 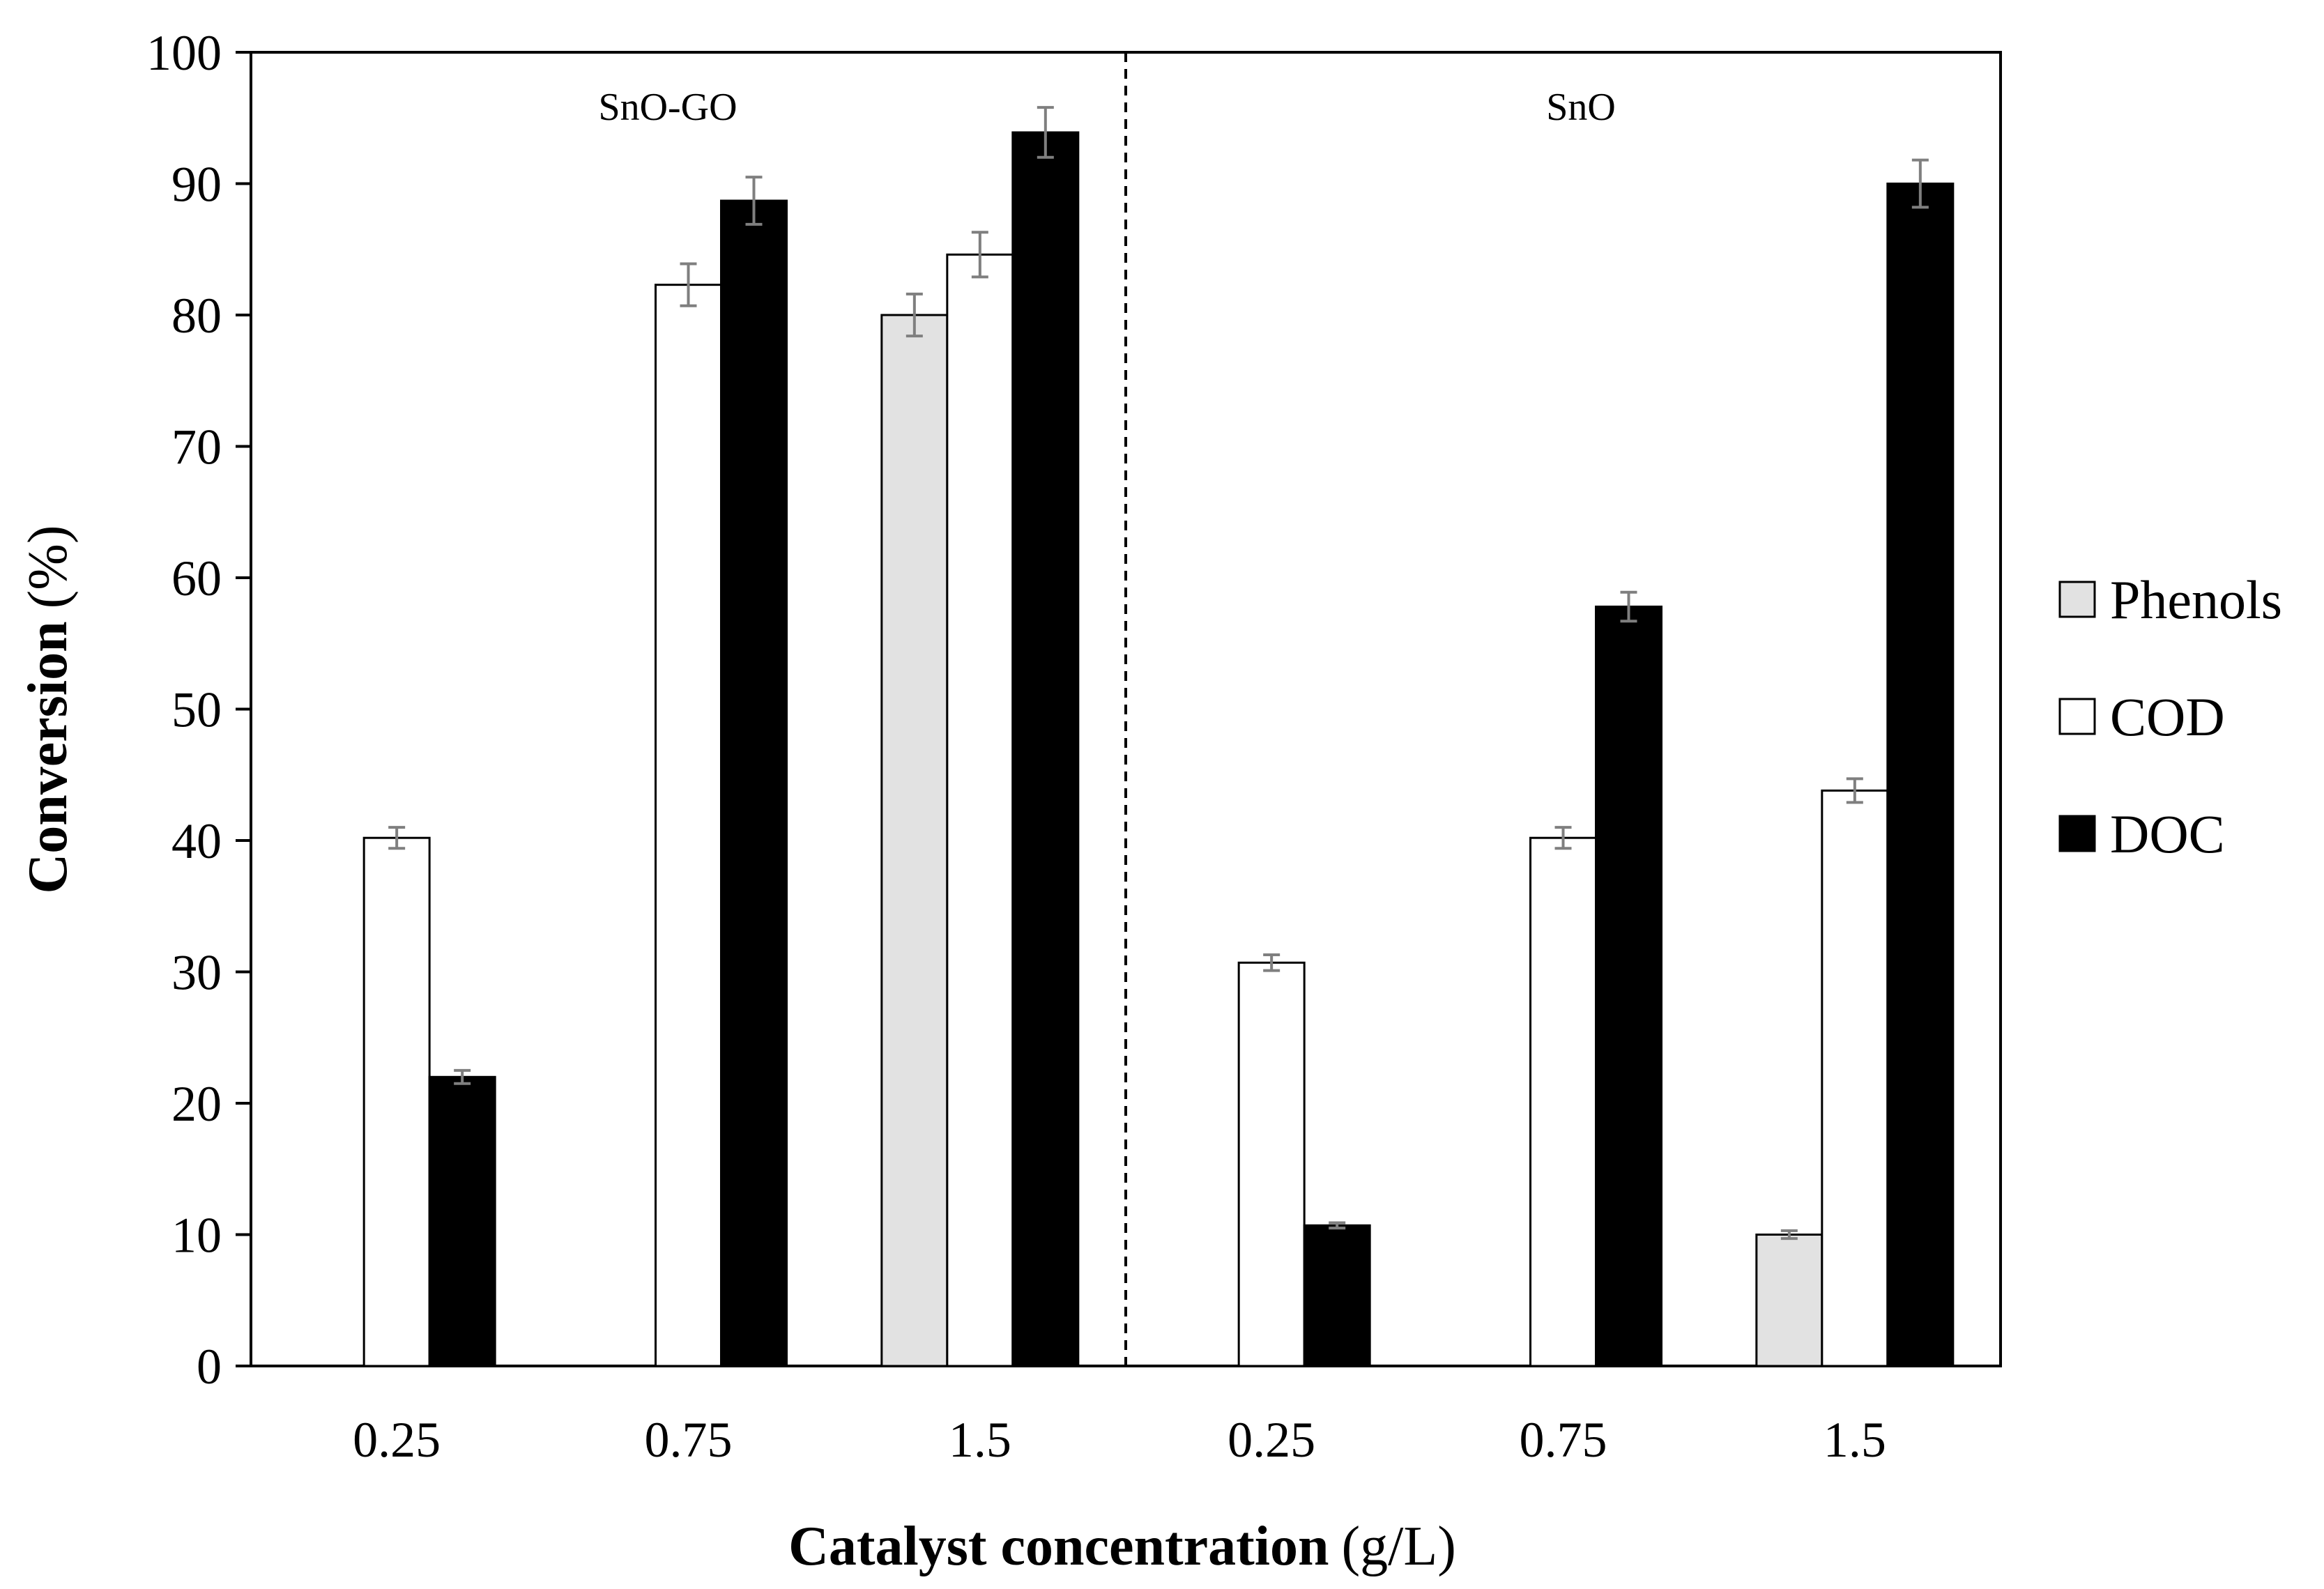 I want to click on y-tick-label-0: 0, so click(x=209, y=1367).